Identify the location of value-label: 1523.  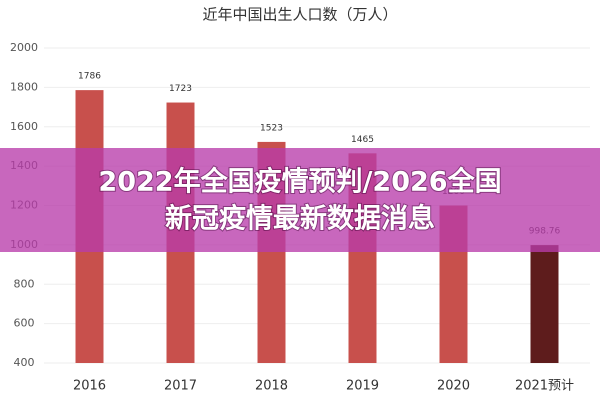
(271, 128).